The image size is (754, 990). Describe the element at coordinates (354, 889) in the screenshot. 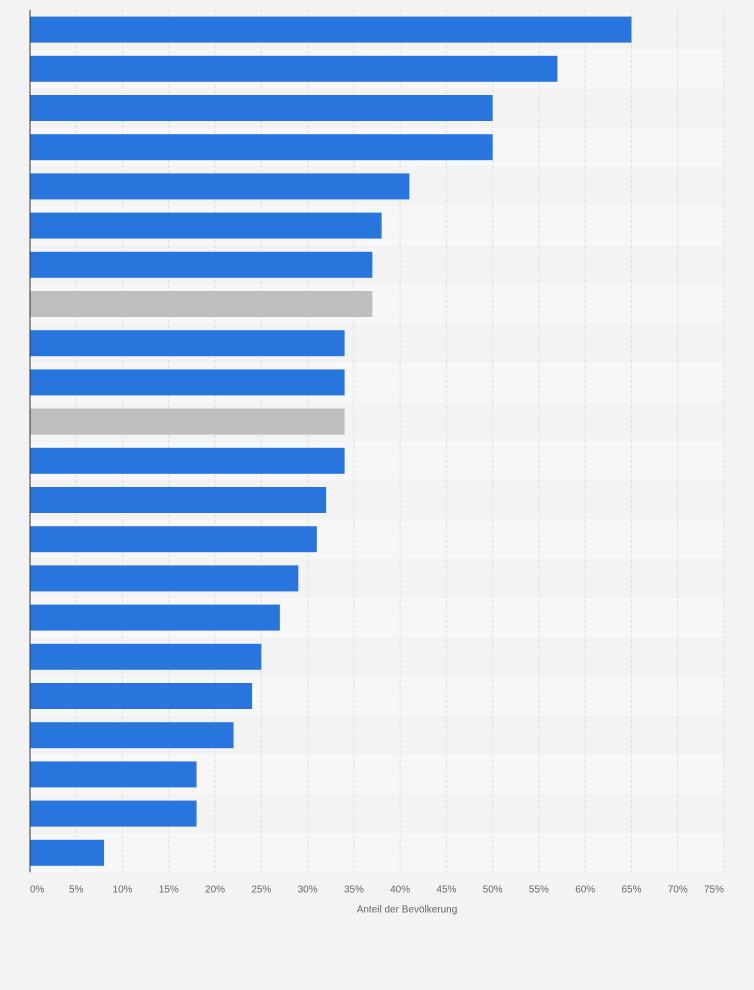

I see `x-tick-label: 35%` at that location.